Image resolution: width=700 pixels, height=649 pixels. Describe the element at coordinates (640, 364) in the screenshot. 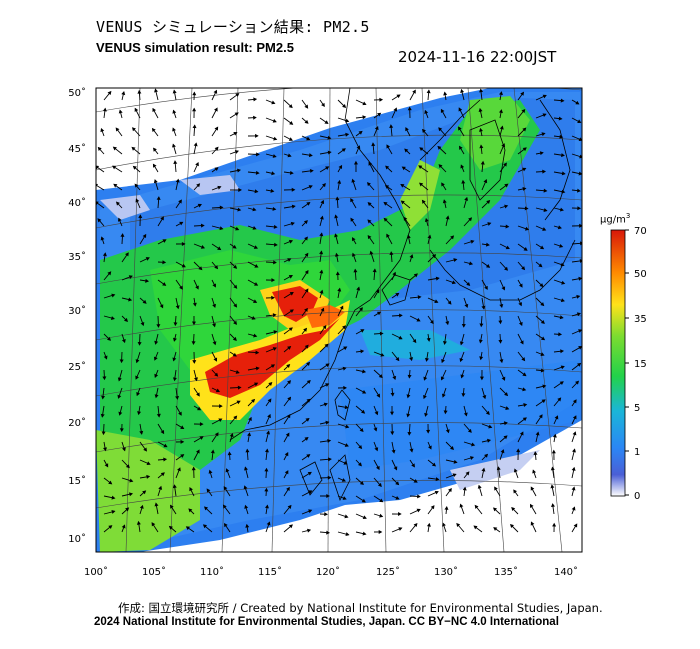

I see `colorbar-tick: 15` at that location.